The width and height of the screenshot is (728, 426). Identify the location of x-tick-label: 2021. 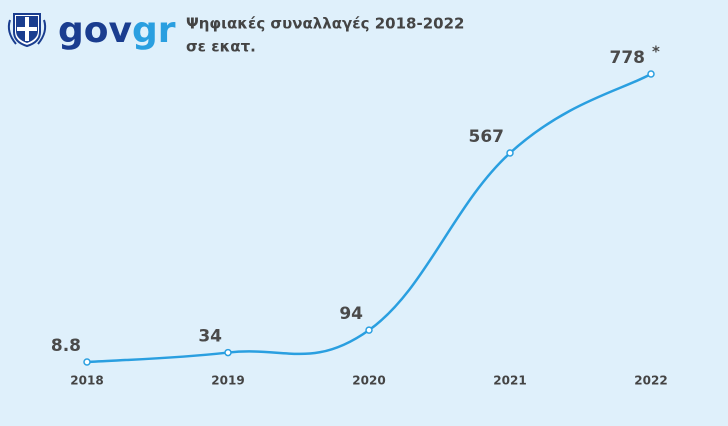
(509, 381).